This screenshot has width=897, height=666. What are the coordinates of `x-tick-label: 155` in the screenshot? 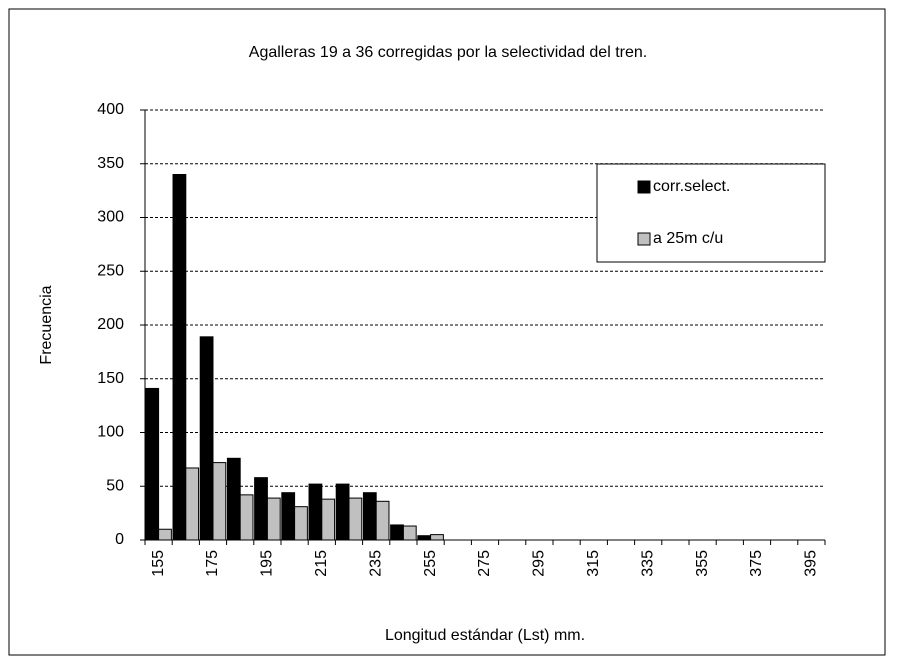 It's located at (158, 563).